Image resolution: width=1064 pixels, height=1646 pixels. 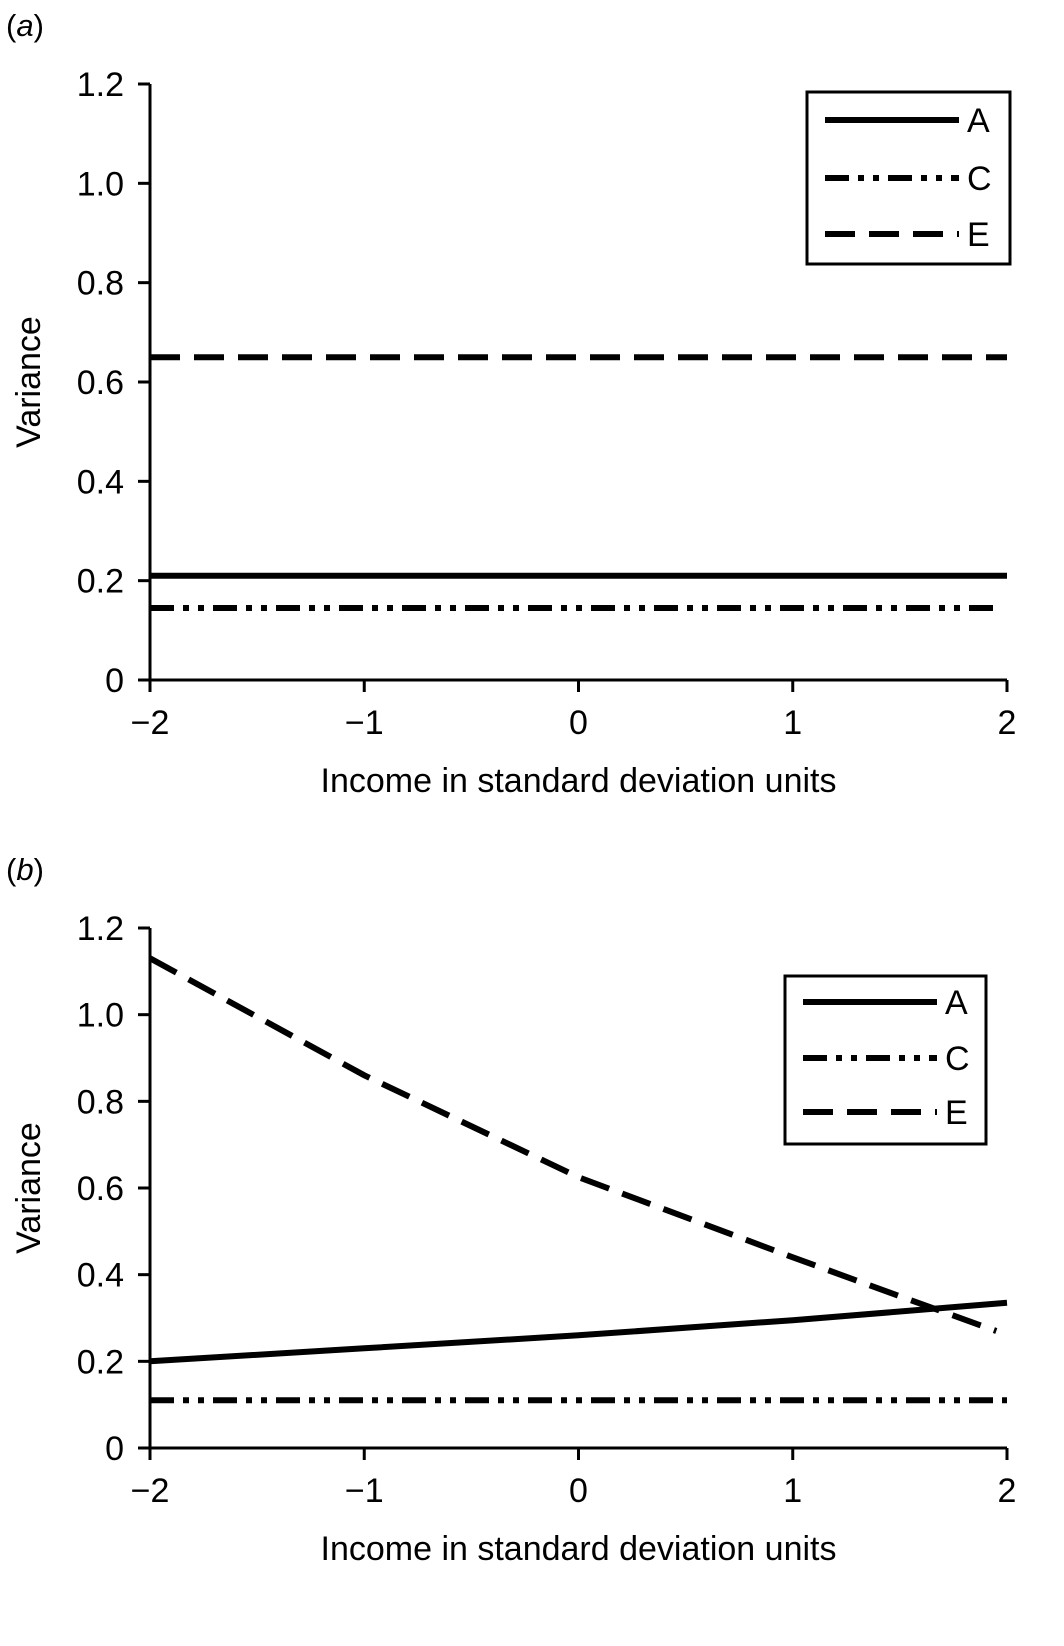 I want to click on series-line-A, so click(x=578, y=1332).